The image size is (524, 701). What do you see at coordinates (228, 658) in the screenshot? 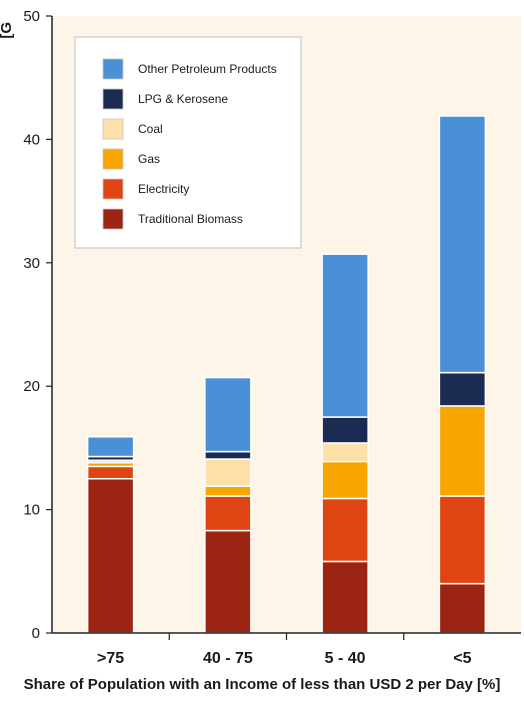
I see `category-label-2: 40 - 75` at bounding box center [228, 658].